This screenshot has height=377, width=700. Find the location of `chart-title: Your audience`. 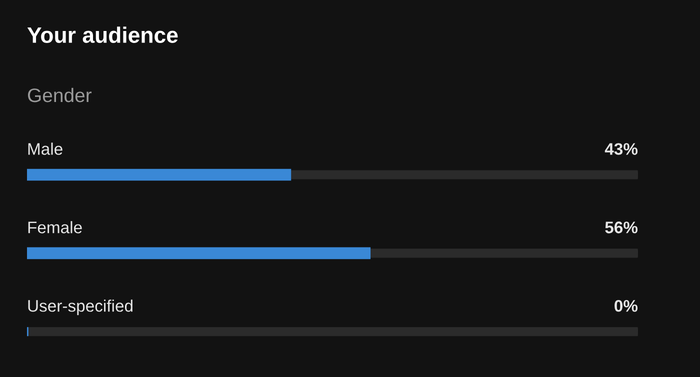

chart-title: Your audience is located at coordinates (102, 34).